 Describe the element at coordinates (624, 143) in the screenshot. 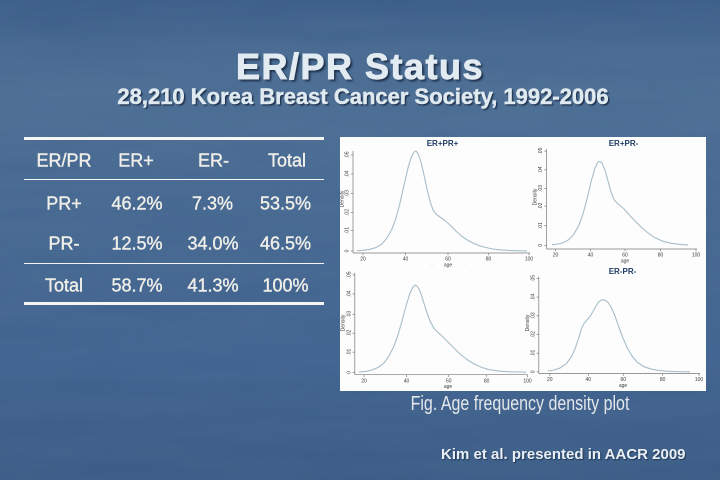

I see `svg-text: ER+PR-` at that location.